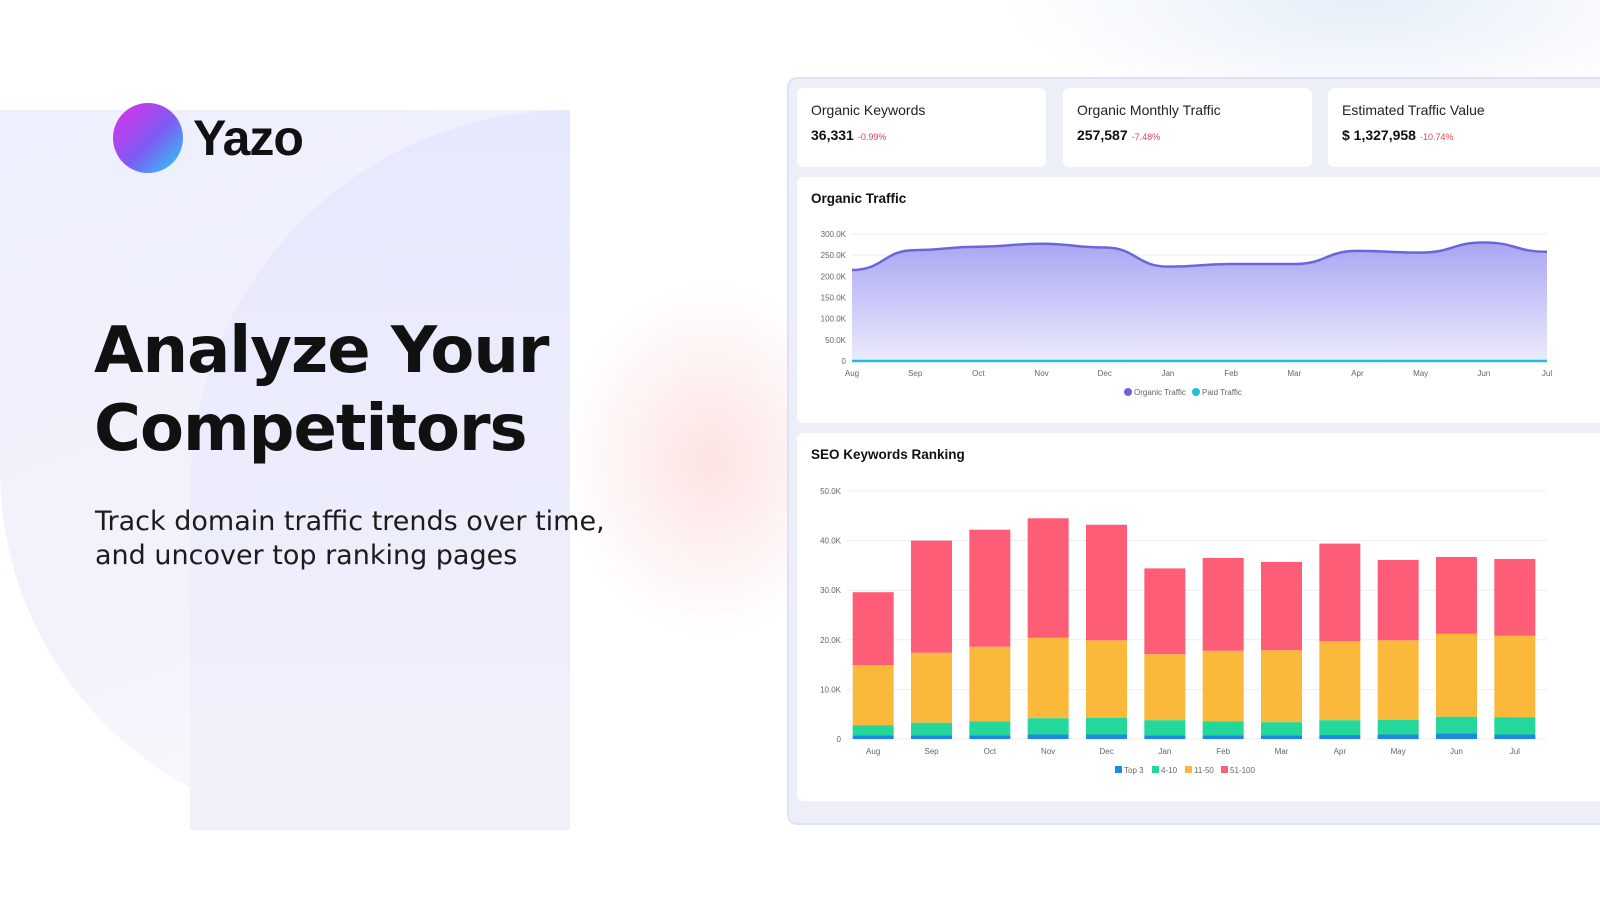 This screenshot has height=900, width=1600. What do you see at coordinates (834, 234) in the screenshot?
I see `y-tick-label: 300.0K` at bounding box center [834, 234].